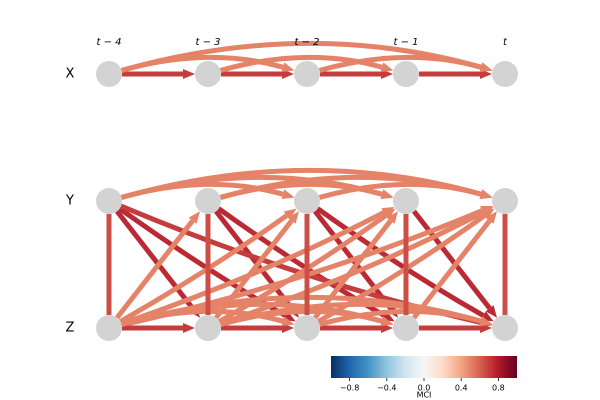 Image resolution: width=600 pixels, height=400 pixels. I want to click on colorbar-tick-label: 0.8, so click(498, 388).